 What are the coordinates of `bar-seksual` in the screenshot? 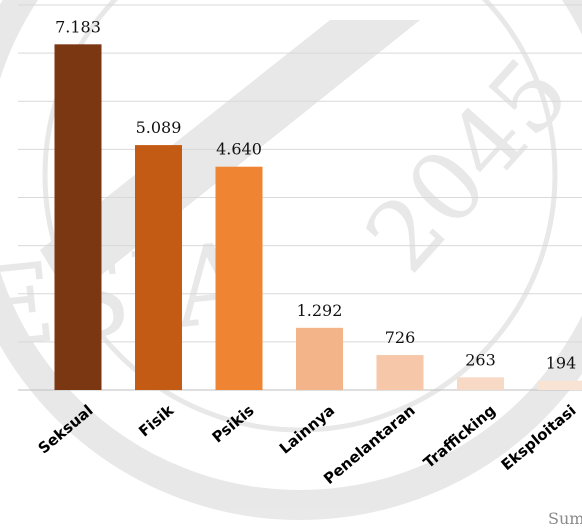 It's located at (78, 217).